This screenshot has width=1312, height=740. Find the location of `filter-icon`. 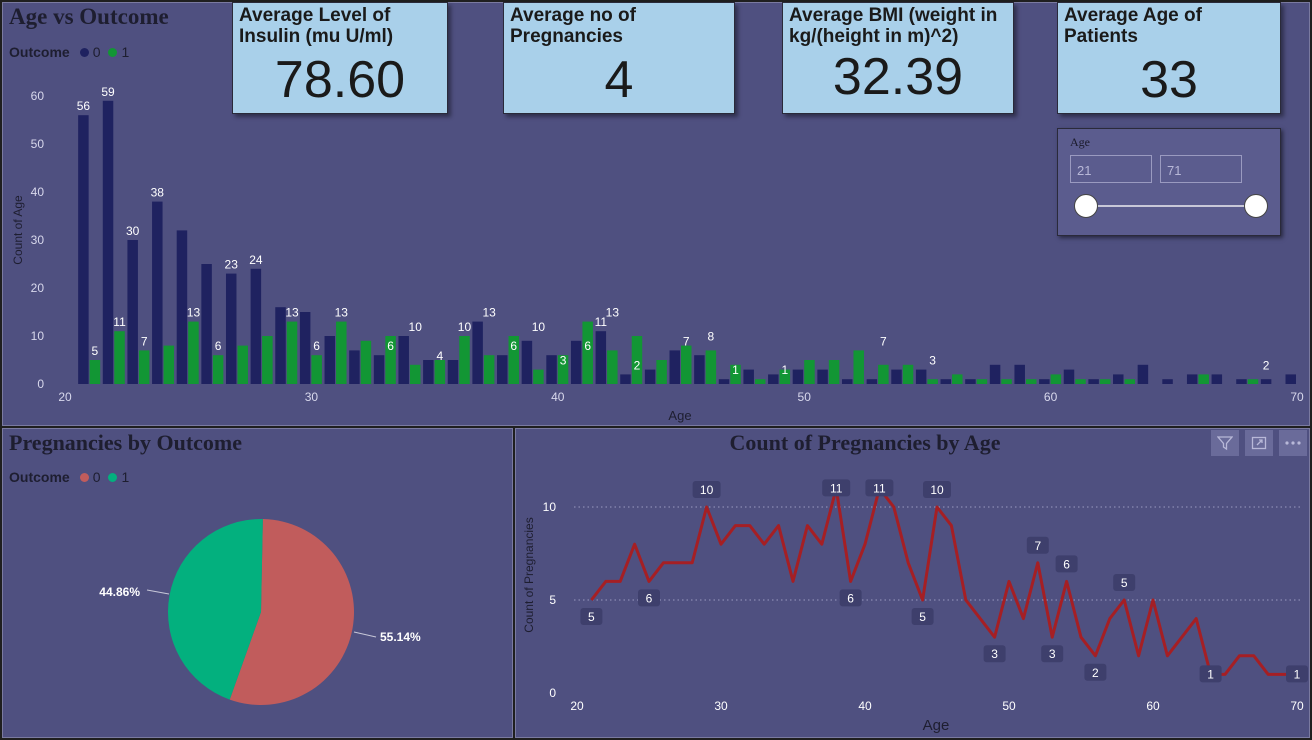

filter-icon is located at coordinates (1225, 443).